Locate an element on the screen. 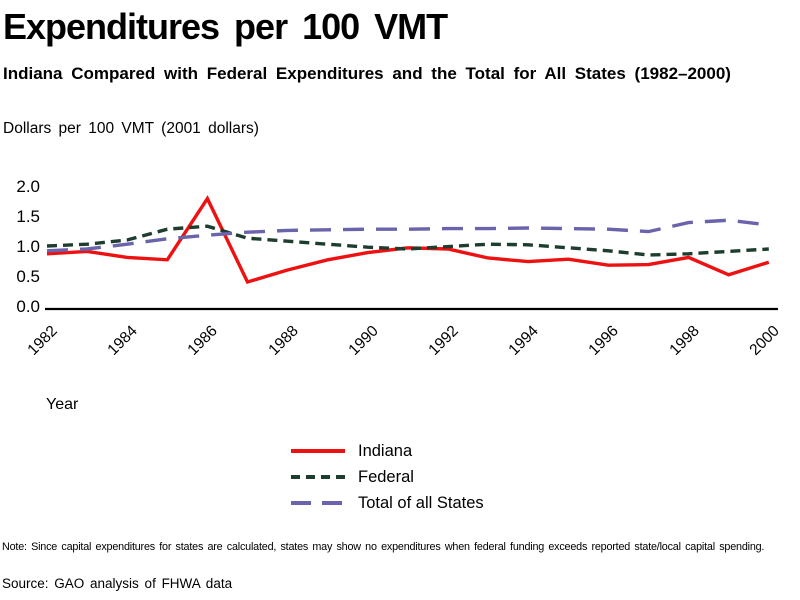  y-tick-label: 1.0 is located at coordinates (28, 246).